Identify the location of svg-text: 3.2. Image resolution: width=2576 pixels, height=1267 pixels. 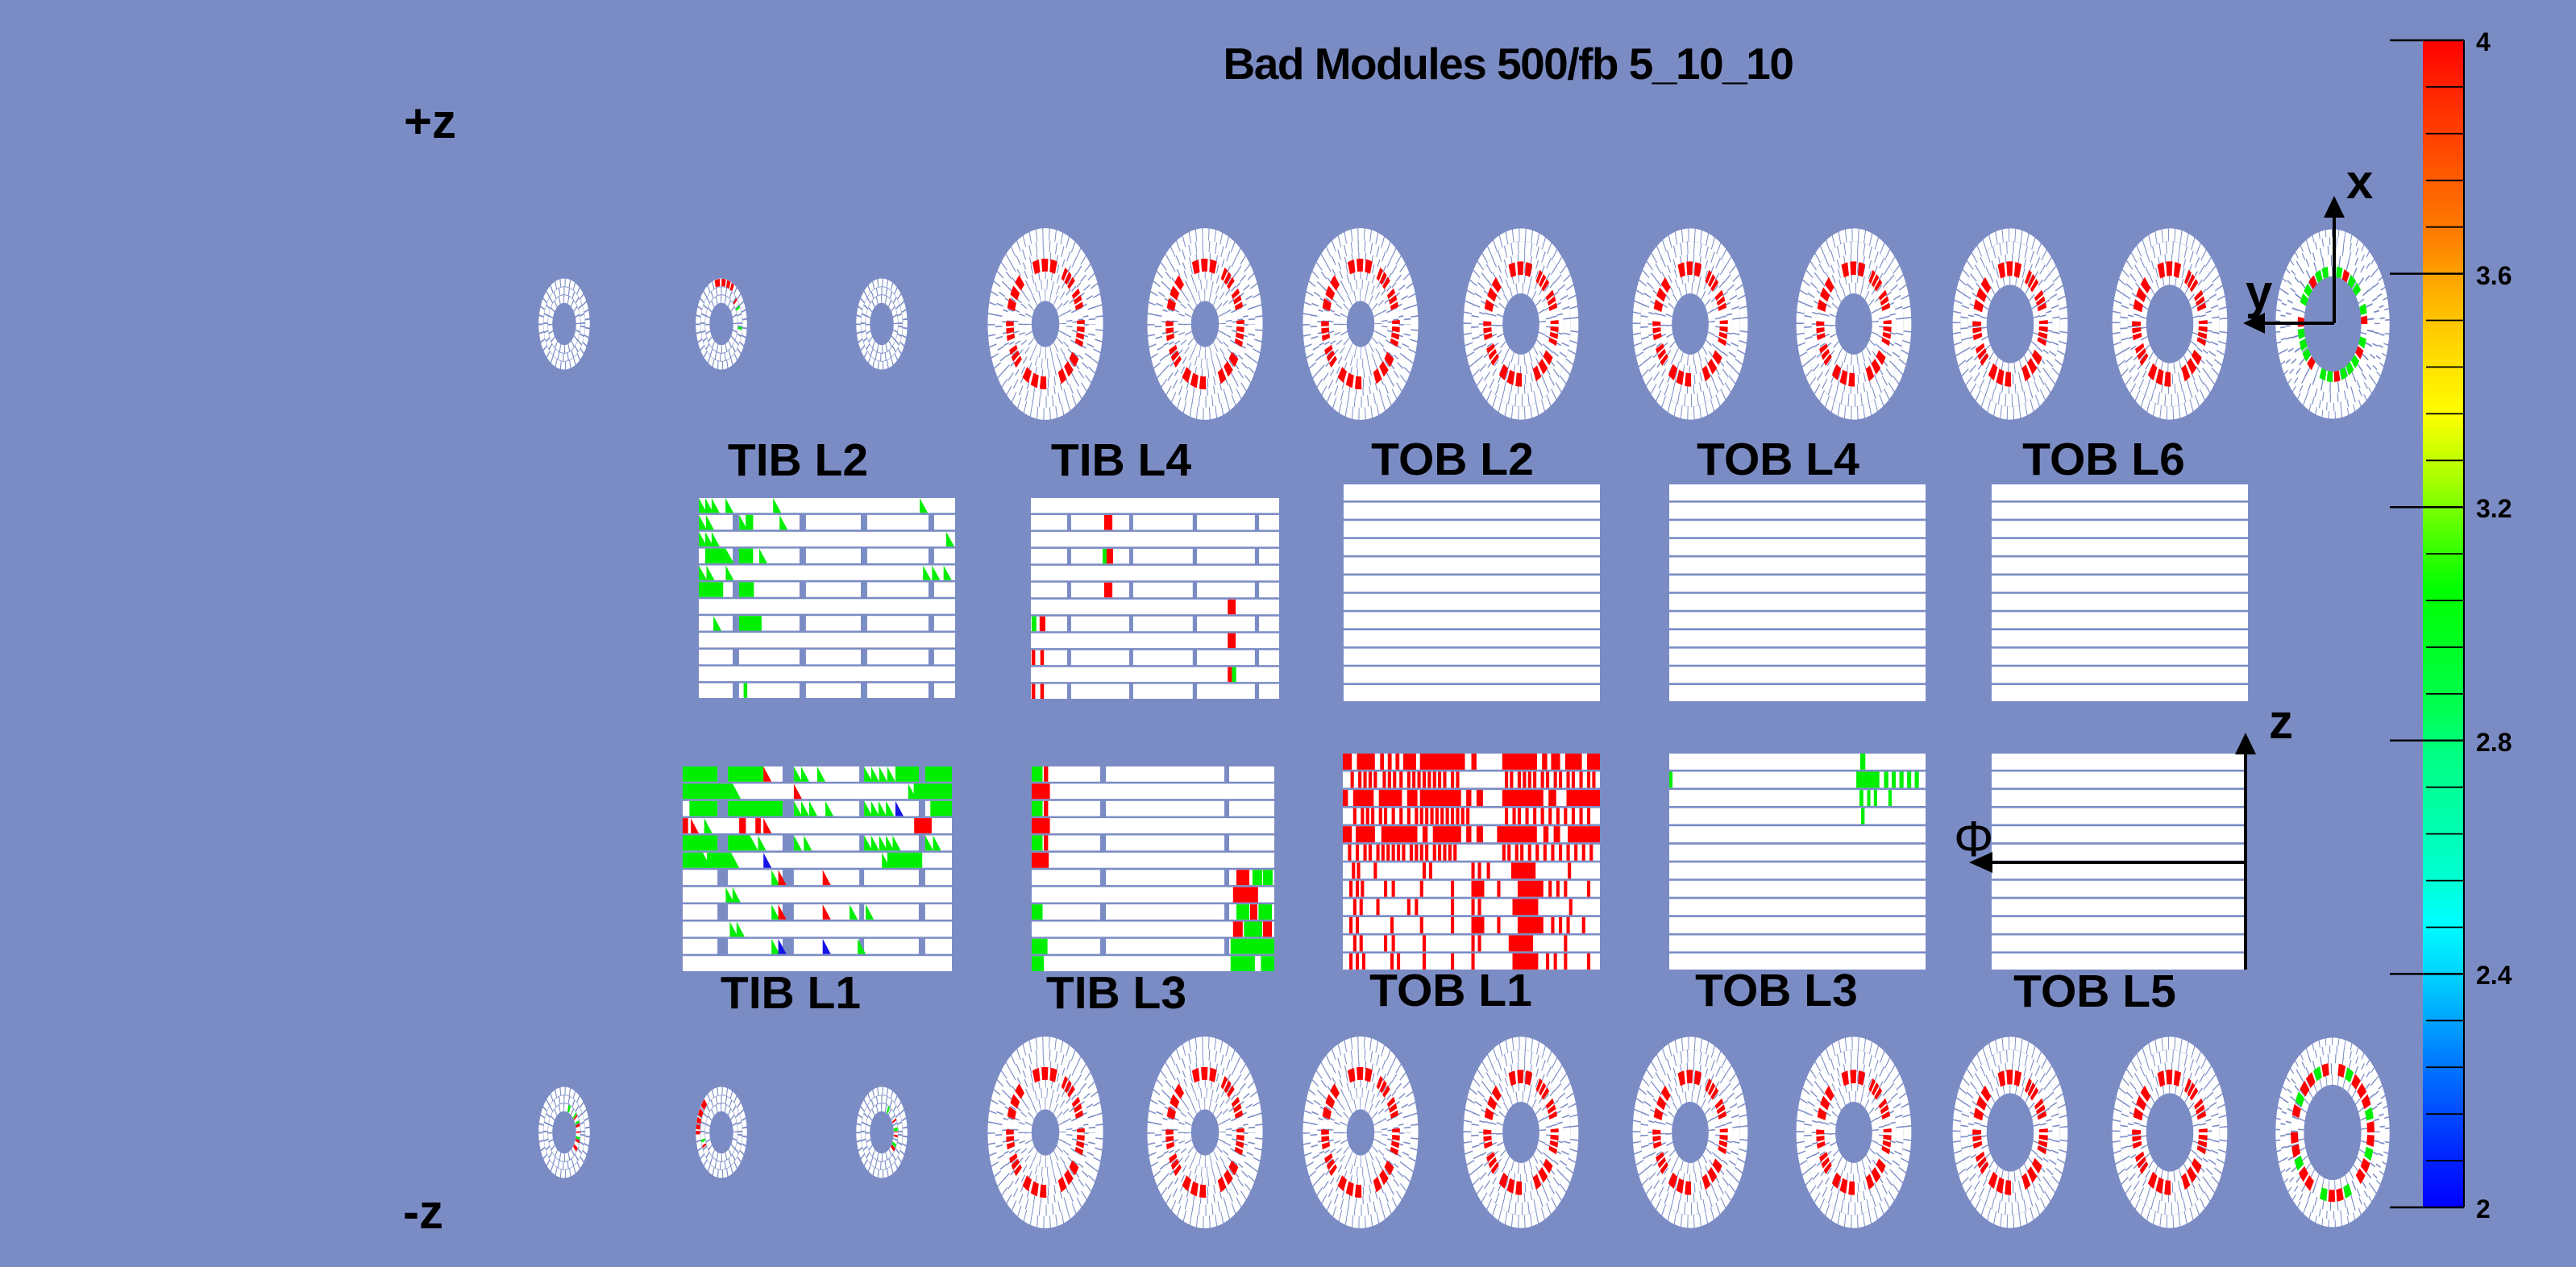
(2494, 508).